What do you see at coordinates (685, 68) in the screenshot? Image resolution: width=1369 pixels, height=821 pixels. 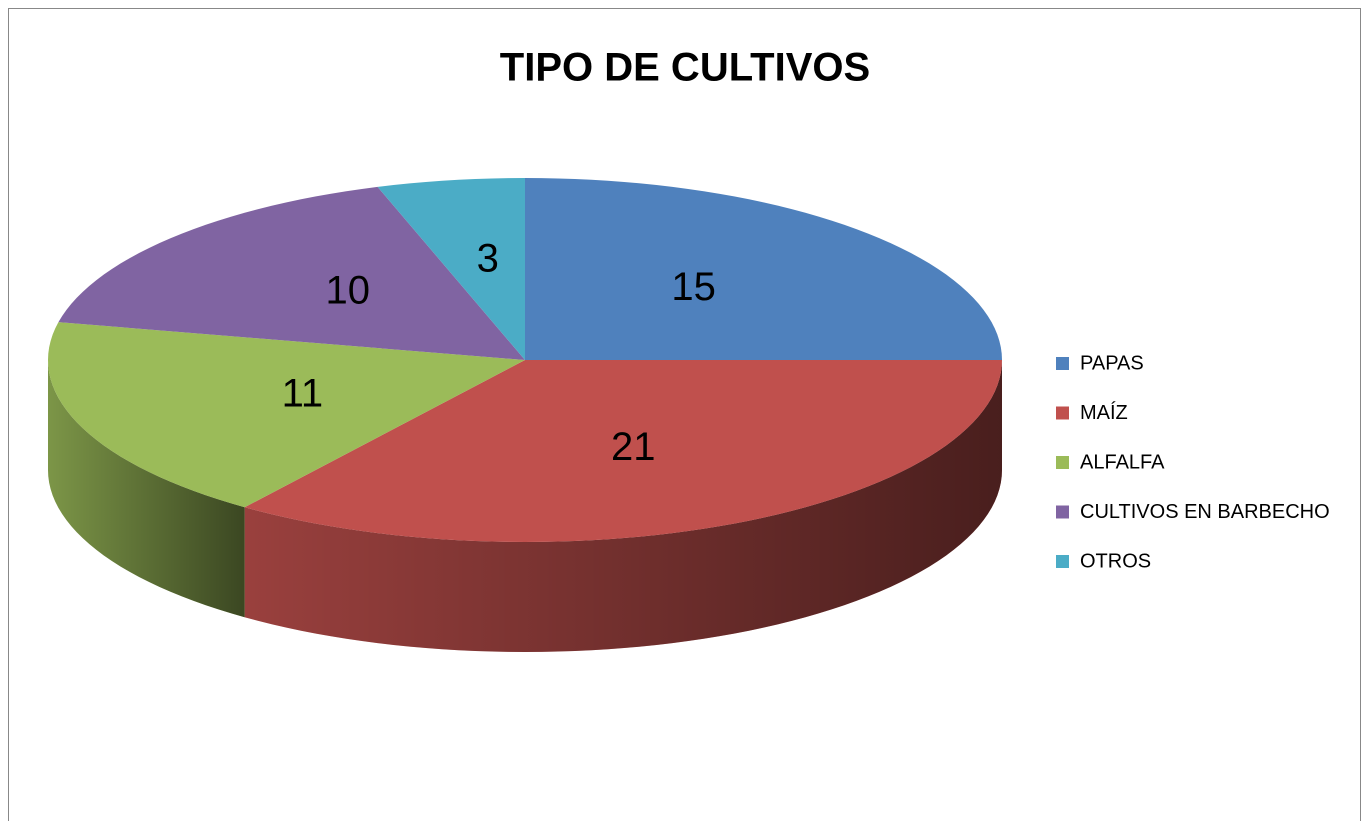 I see `chart-title: TIPO DE CULTIVOS` at bounding box center [685, 68].